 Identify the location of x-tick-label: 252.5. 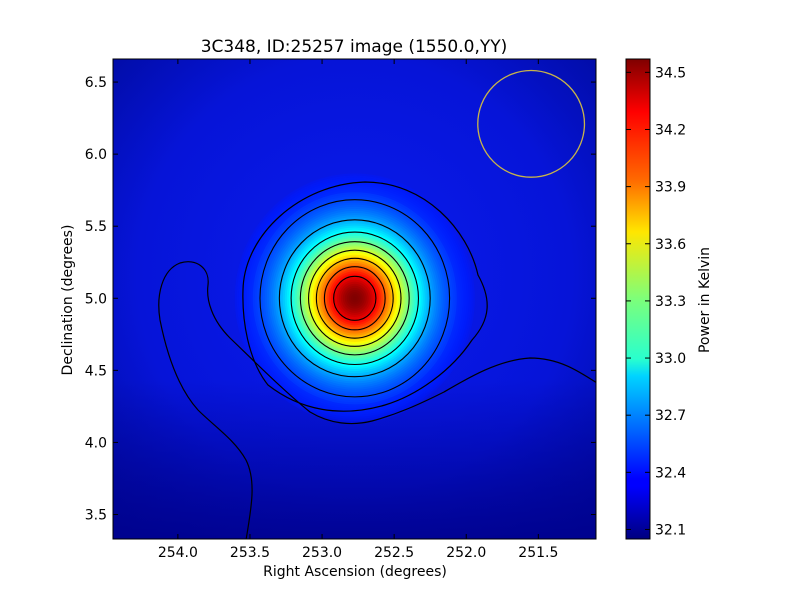
(394, 553).